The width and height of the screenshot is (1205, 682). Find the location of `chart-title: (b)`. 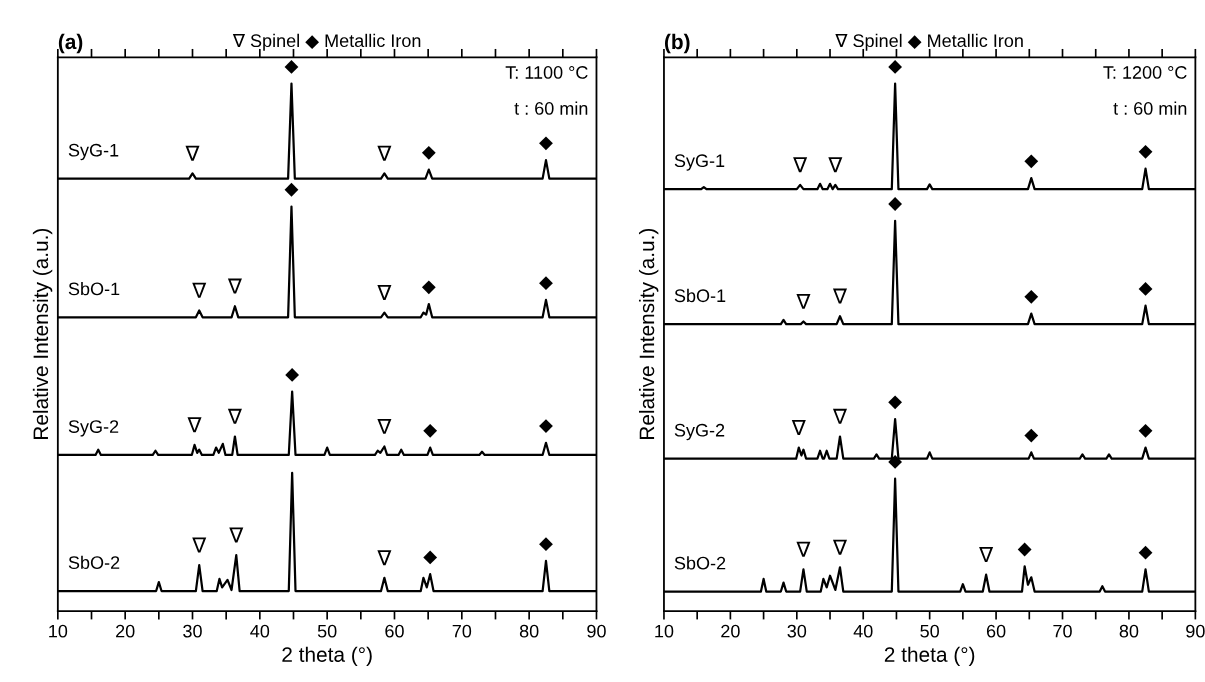

chart-title: (b) is located at coordinates (677, 43).